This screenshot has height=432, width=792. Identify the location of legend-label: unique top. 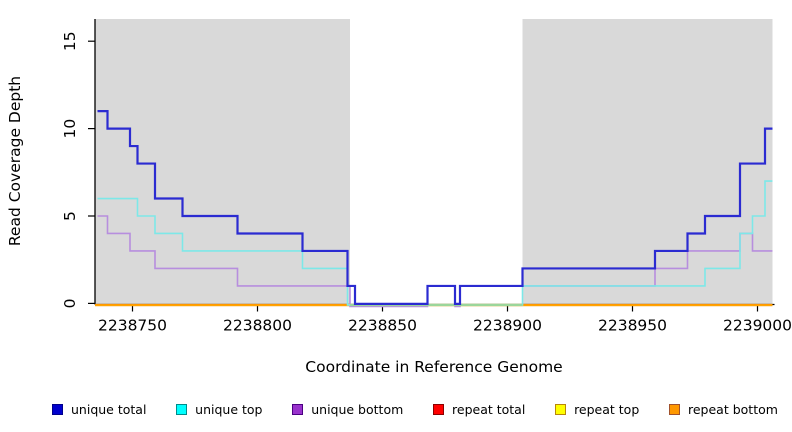
(229, 409).